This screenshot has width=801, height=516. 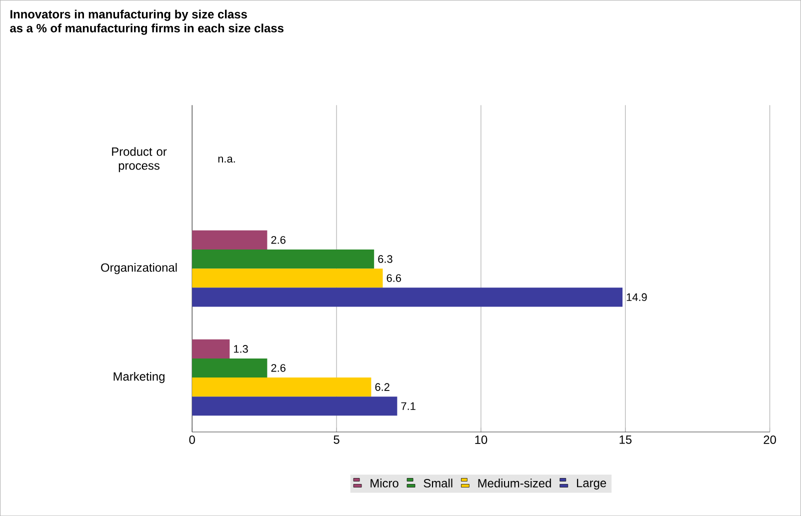 I want to click on legend-label: Medium-sized, so click(x=514, y=483).